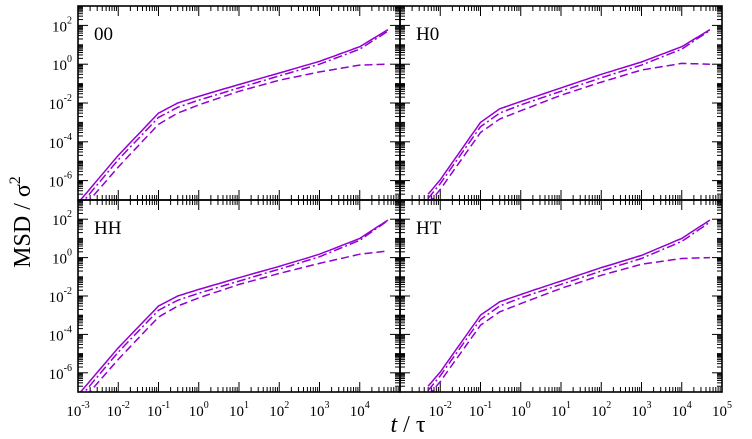  What do you see at coordinates (77, 410) in the screenshot?
I see `x-tick-label: 10⁻³` at bounding box center [77, 410].